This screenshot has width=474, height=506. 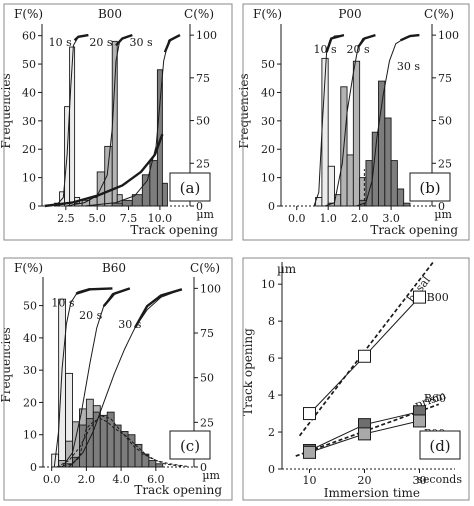 What do you see at coordinates (445, 163) in the screenshot?
I see `panel-b-y2-tick-label-2: 25` at bounding box center [445, 163].